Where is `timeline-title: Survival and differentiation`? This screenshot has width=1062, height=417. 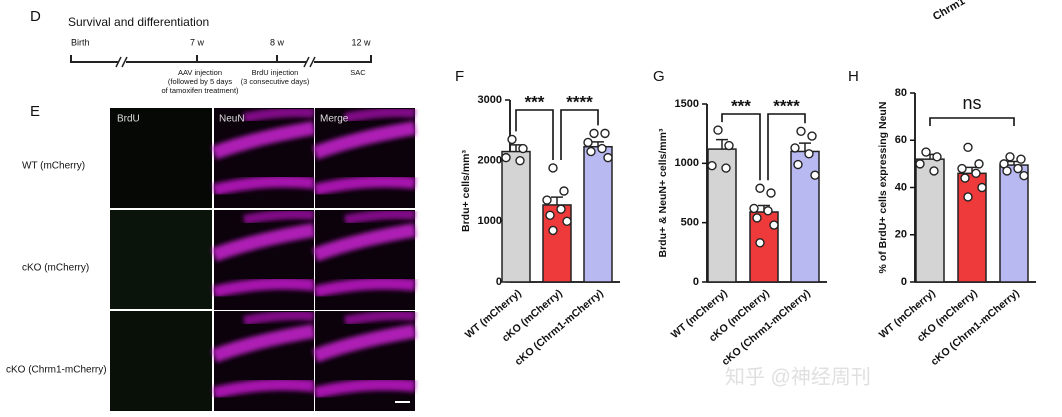 timeline-title: Survival and differentiation is located at coordinates (138, 22).